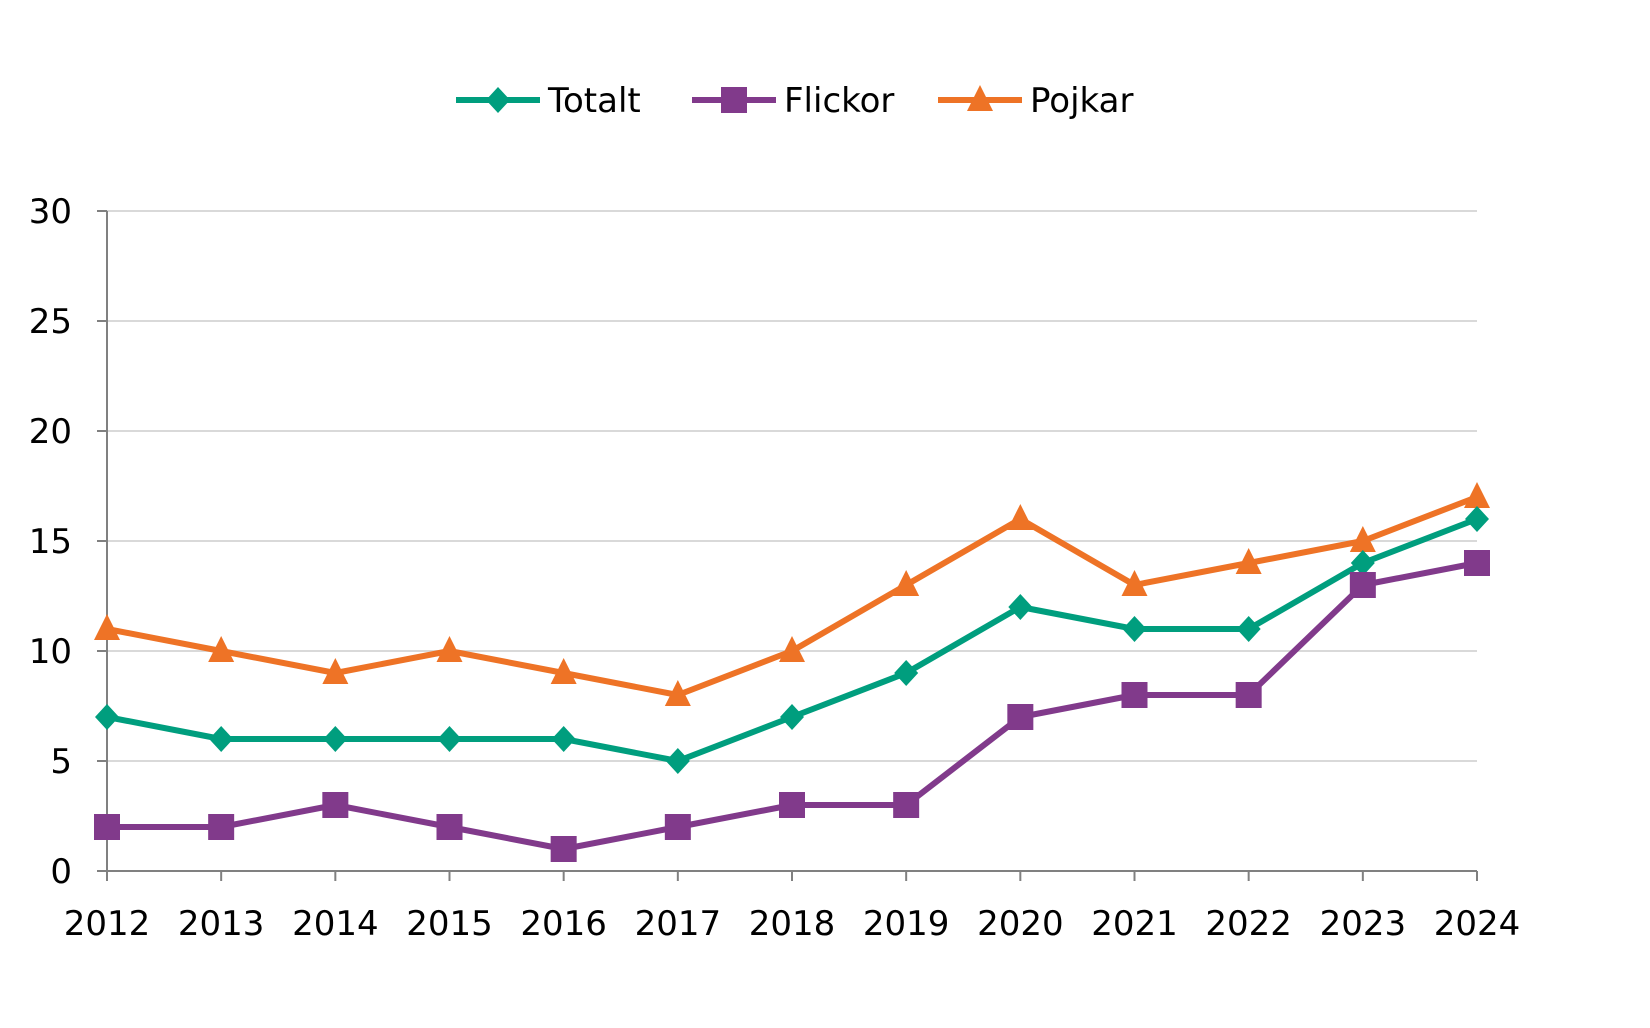  I want to click on y-tick-label: 5, so click(61, 762).